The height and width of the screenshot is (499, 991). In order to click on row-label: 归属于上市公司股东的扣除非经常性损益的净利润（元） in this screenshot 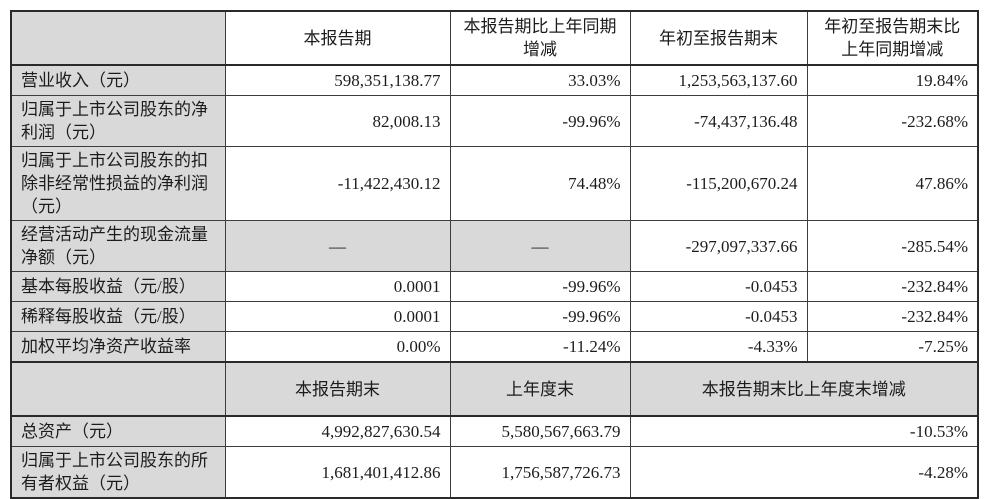, I will do `click(118, 183)`.